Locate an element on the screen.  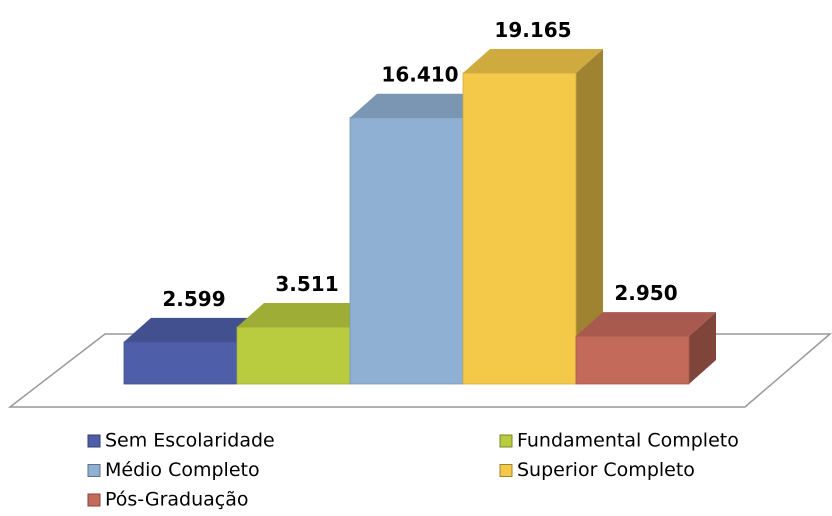
legend-label: Médio Completo is located at coordinates (182, 470).